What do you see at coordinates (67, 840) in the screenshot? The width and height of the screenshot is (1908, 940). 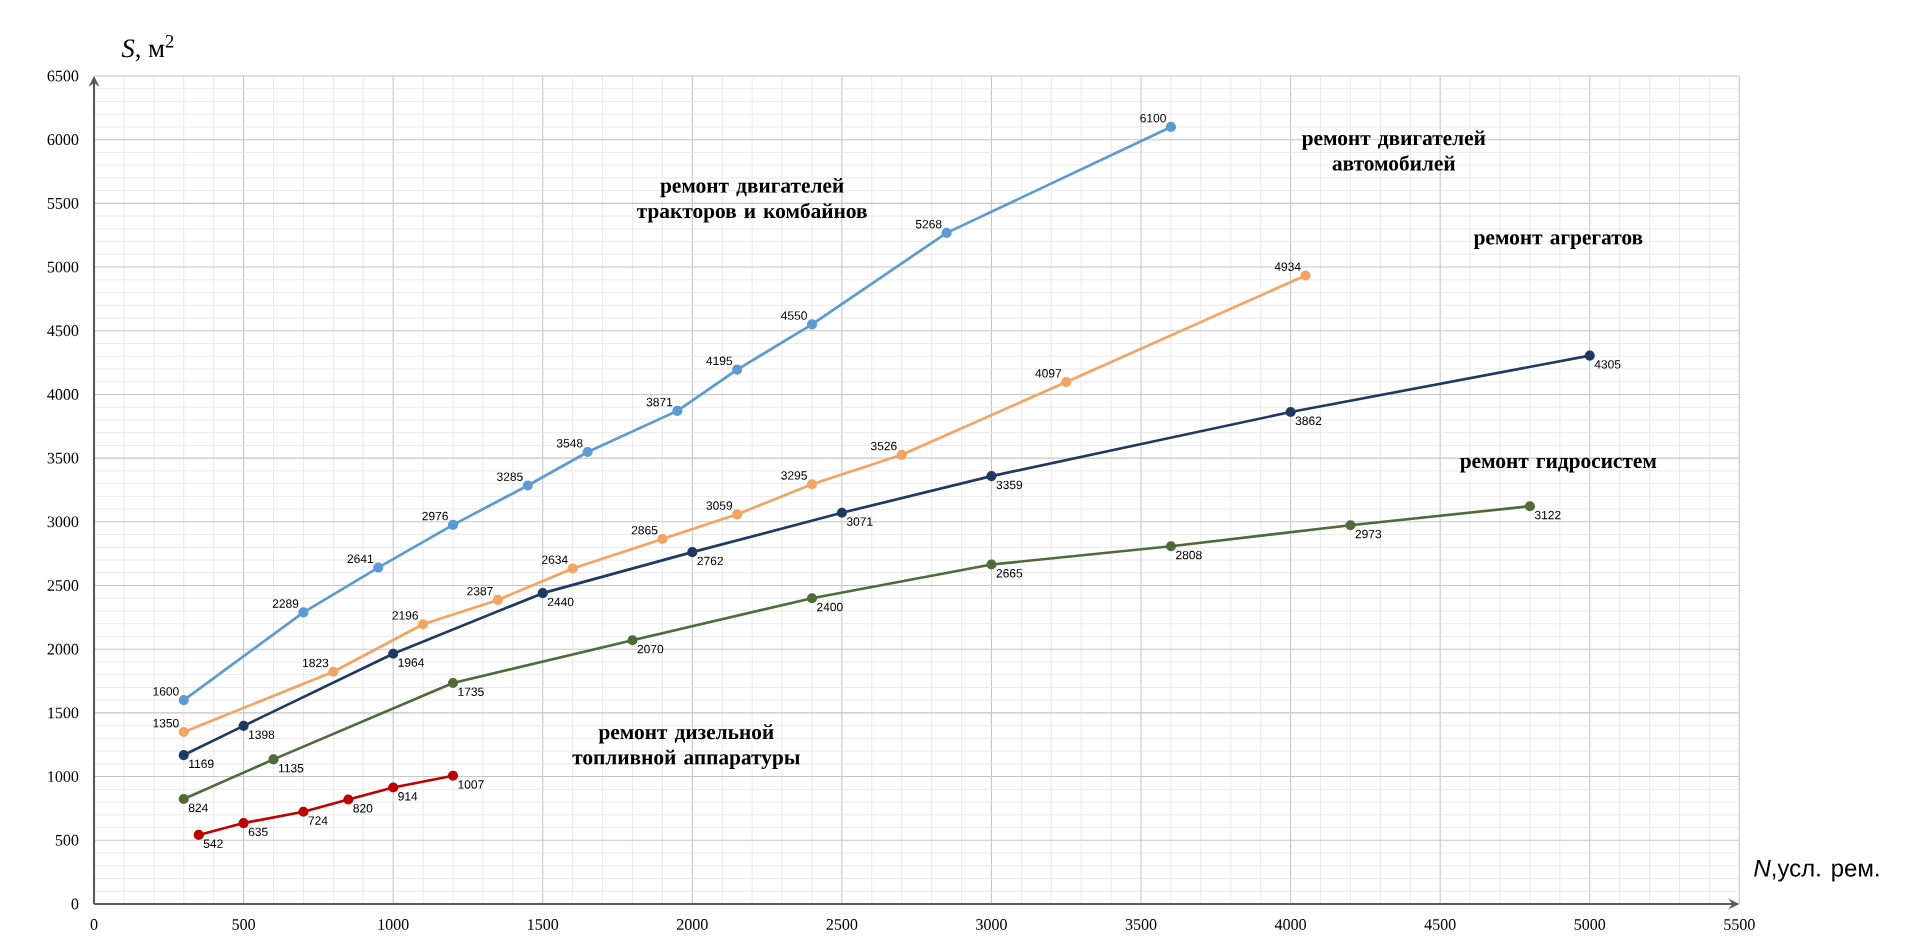 I see `y-tick-label: 500` at bounding box center [67, 840].